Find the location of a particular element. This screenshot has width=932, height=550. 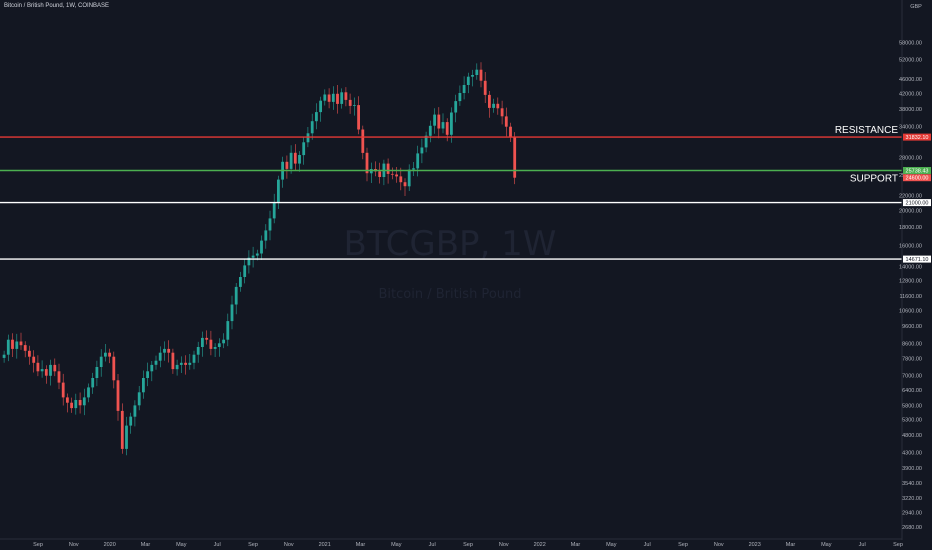

x-tick-label-7: Nov is located at coordinates (289, 545).